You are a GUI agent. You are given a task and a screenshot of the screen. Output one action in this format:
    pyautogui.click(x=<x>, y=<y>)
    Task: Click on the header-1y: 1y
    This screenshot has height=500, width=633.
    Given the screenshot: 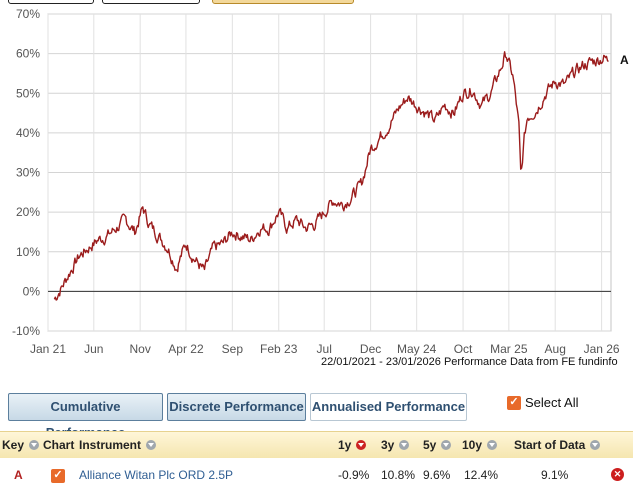 What is the action you would take?
    pyautogui.click(x=352, y=445)
    